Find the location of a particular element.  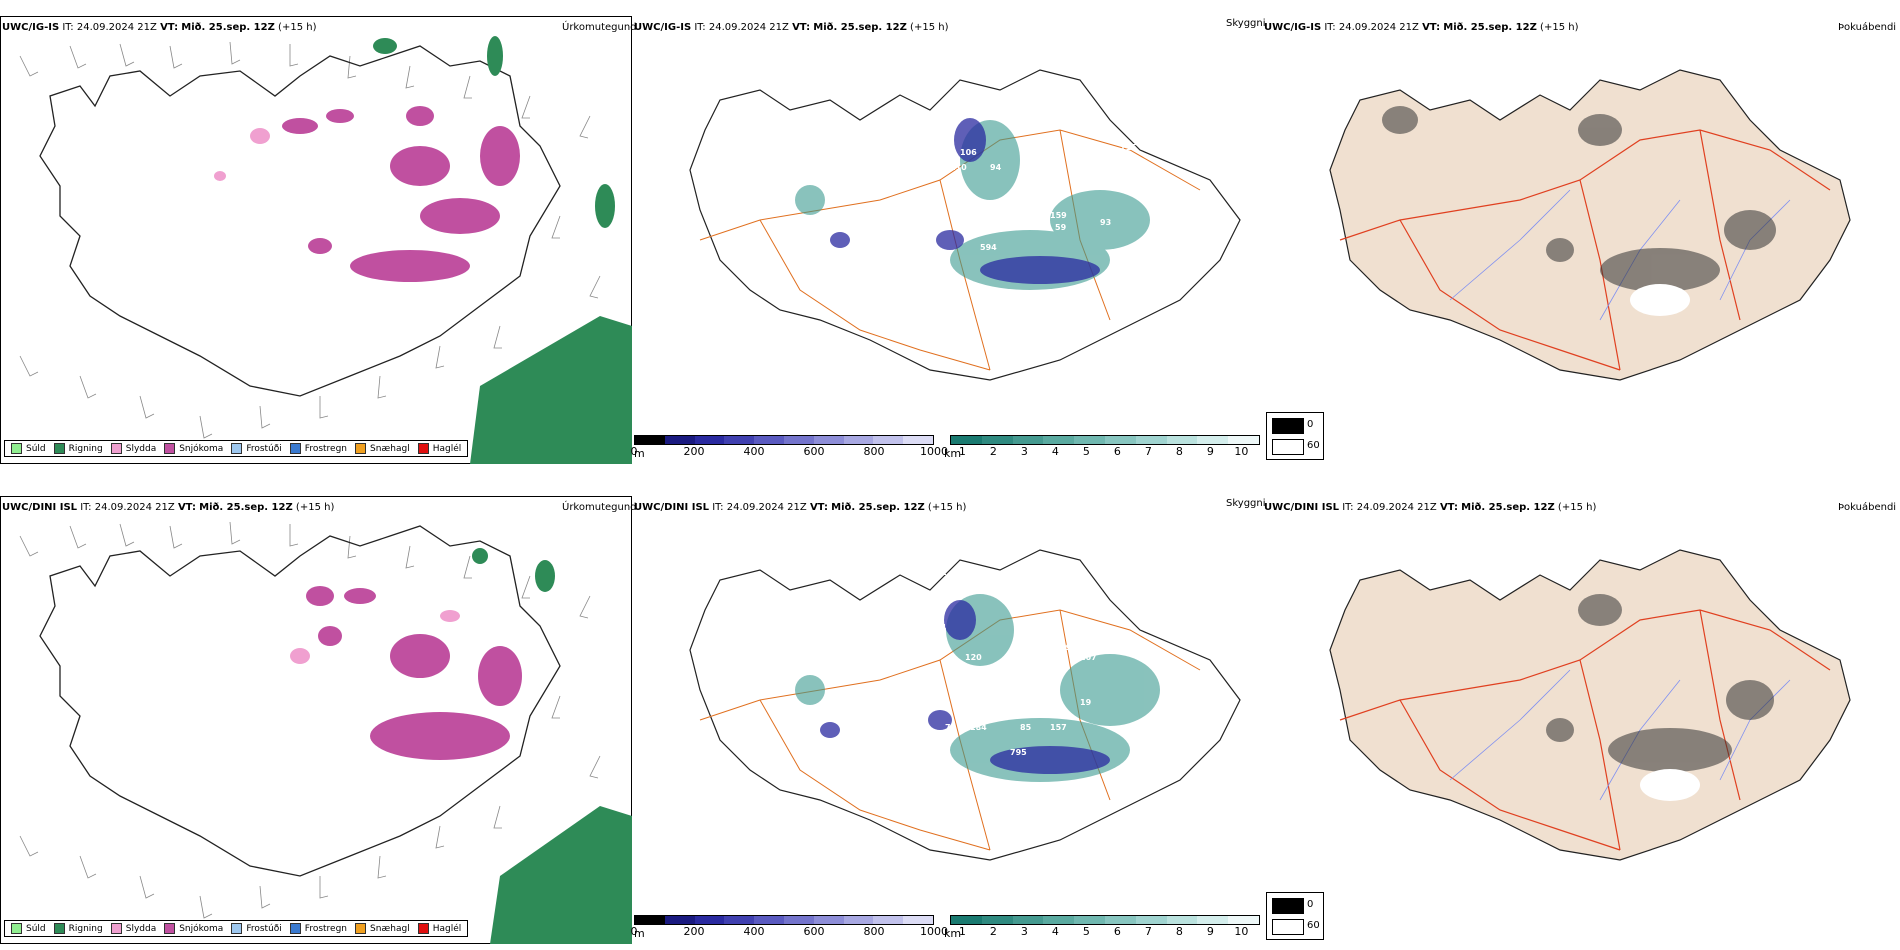

snow-depth-value: 115 is located at coordinates (1128, 147).